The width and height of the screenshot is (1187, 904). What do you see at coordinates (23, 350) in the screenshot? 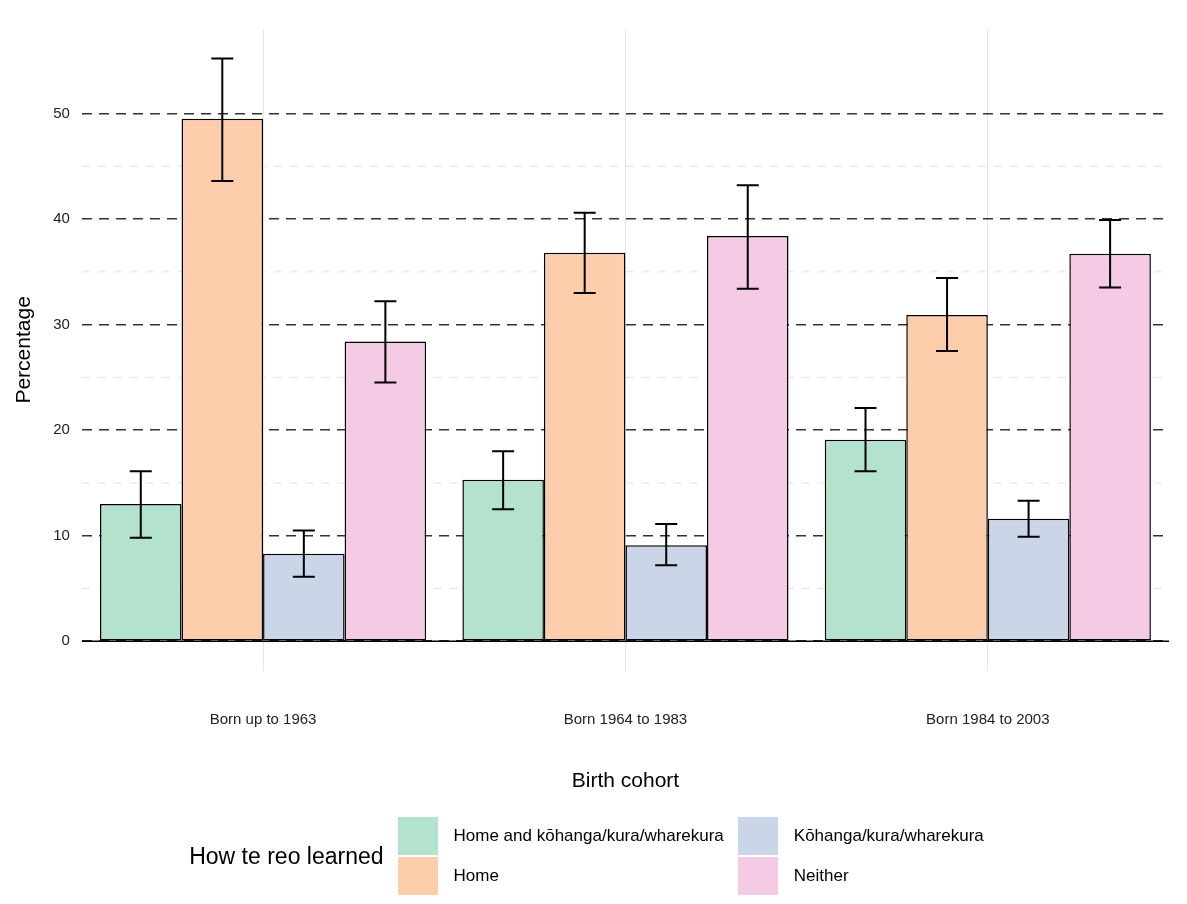
I see `y-axis-title: Percentage` at bounding box center [23, 350].